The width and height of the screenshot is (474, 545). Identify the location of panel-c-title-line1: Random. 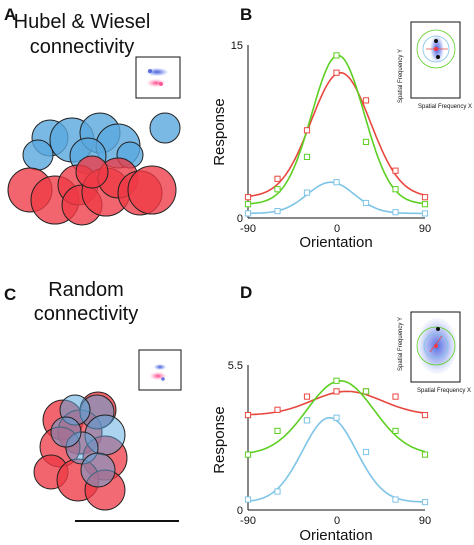
(86, 290).